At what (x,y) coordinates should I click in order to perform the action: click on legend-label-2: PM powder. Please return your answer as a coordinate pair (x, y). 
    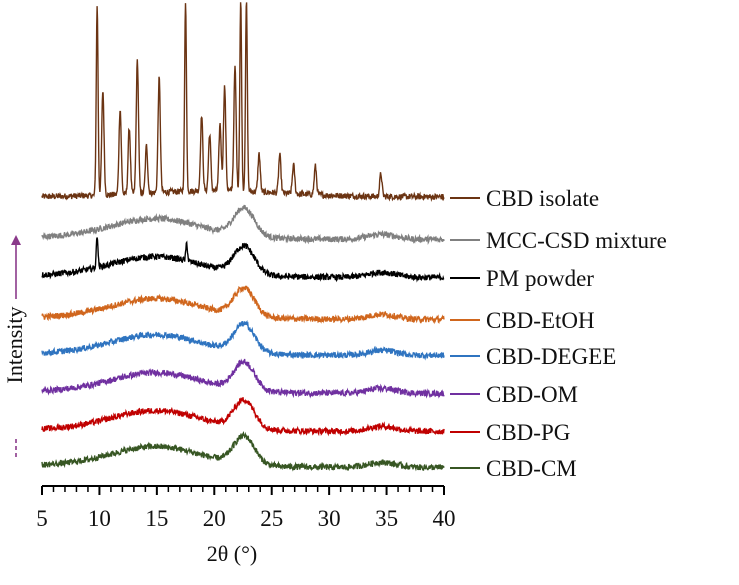
    Looking at the image, I should click on (540, 278).